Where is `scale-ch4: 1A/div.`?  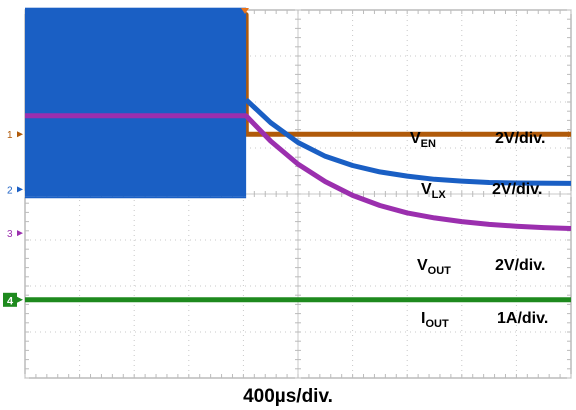 scale-ch4: 1A/div. is located at coordinates (522, 318).